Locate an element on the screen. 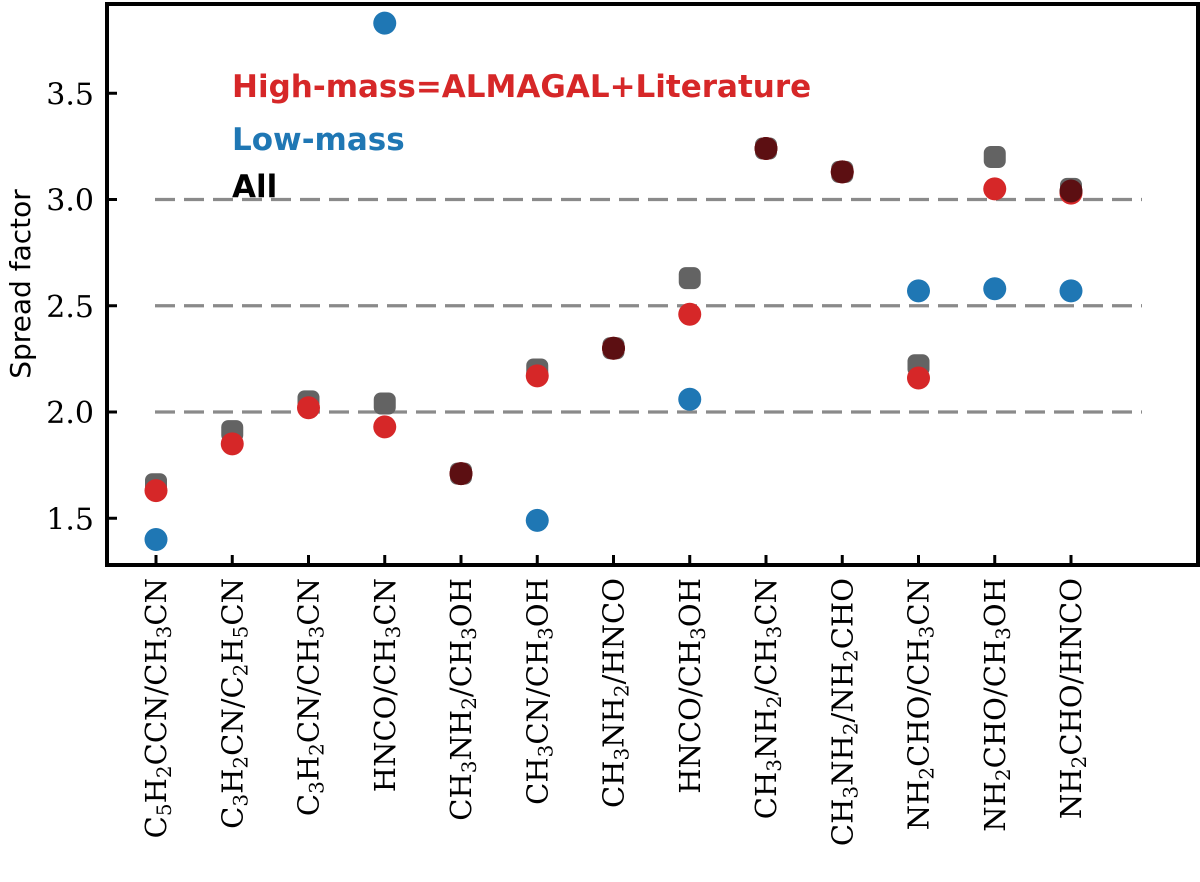 The height and width of the screenshot is (882, 1200). legend-entry: Low-mass is located at coordinates (318, 140).